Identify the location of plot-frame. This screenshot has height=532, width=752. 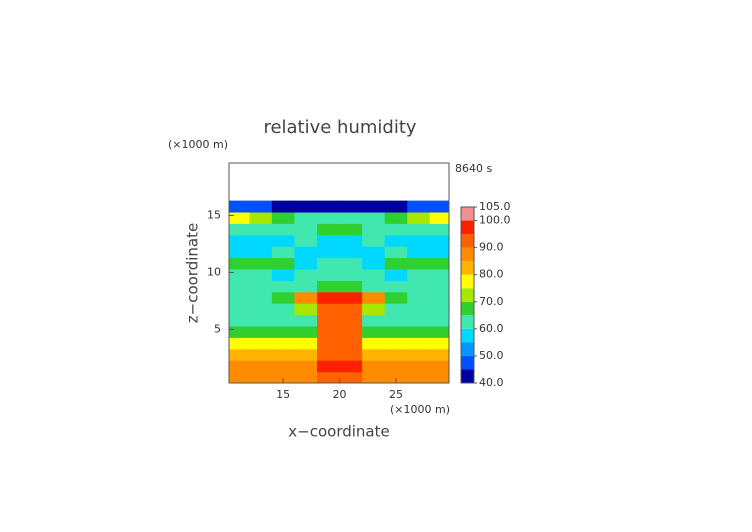
(339, 273).